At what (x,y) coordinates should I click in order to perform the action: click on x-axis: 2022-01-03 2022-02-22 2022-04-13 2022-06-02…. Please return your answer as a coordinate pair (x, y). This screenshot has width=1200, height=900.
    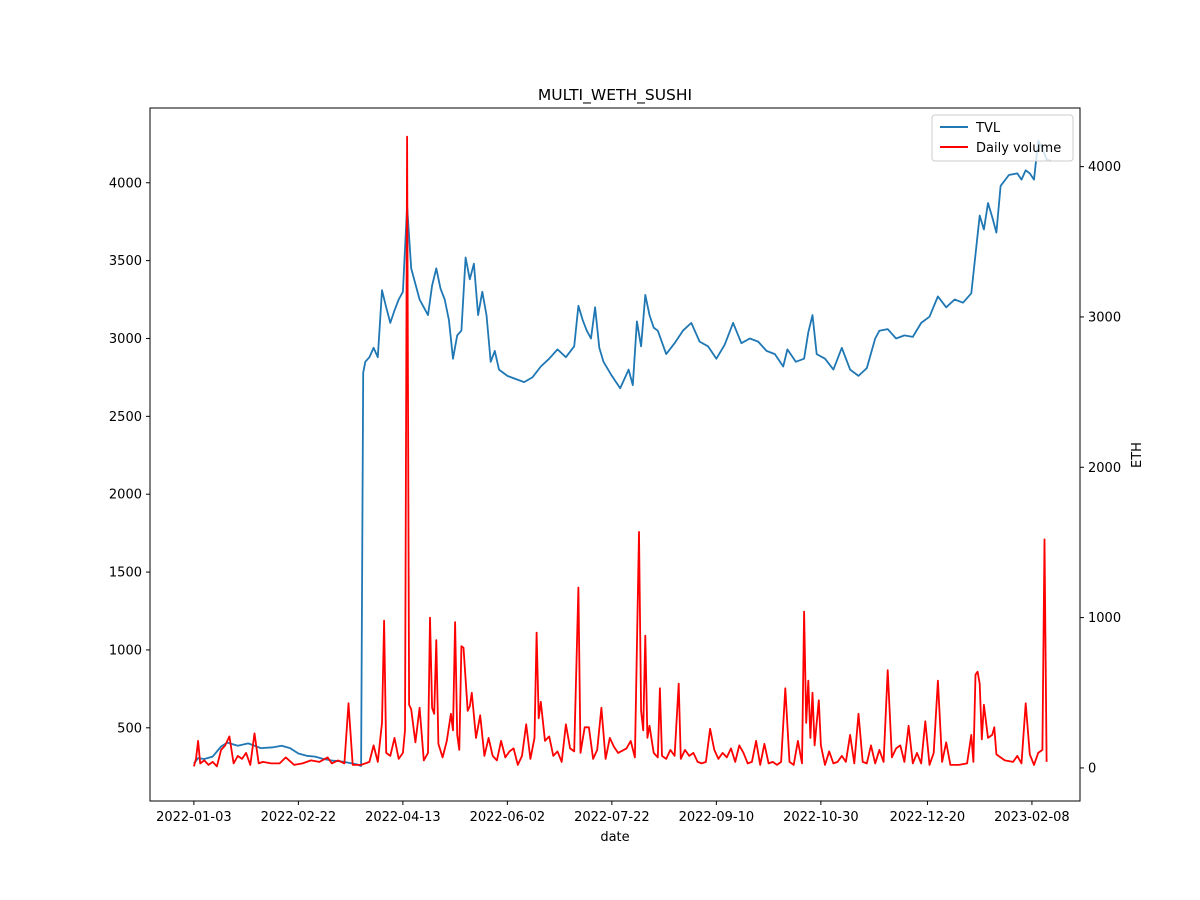
    Looking at the image, I should click on (613, 813).